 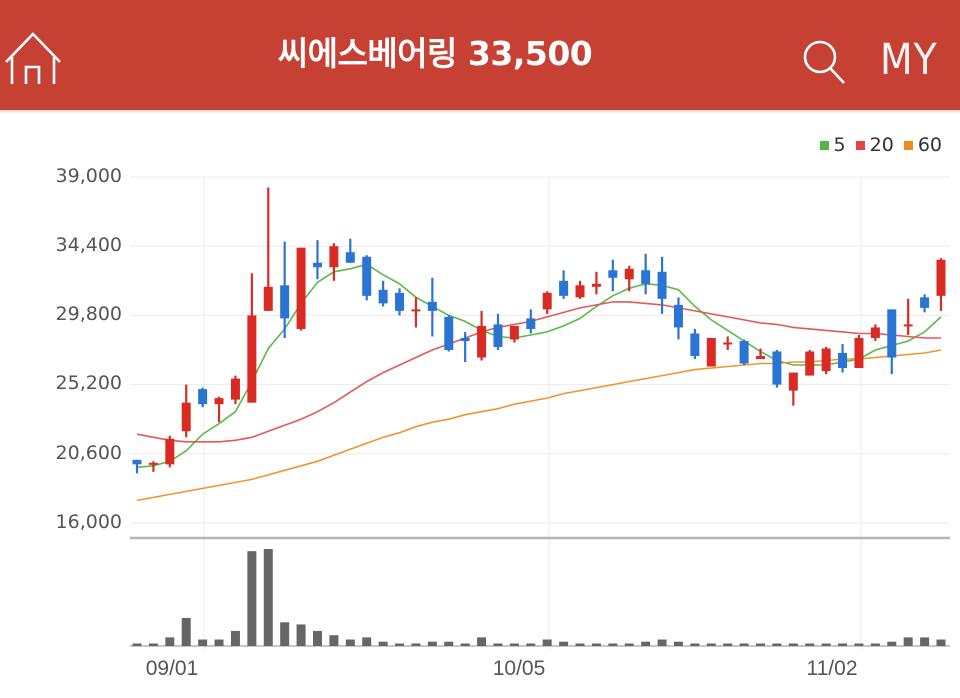 What do you see at coordinates (874, 145) in the screenshot?
I see `legend-item-ma20: 20` at bounding box center [874, 145].